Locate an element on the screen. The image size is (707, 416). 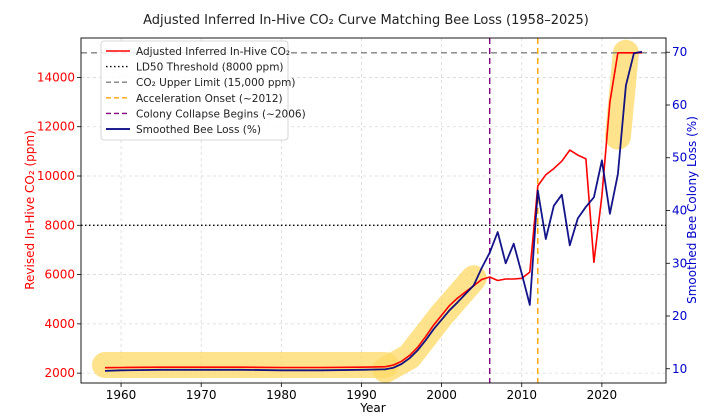
y-right-tick-label: 10 is located at coordinates (679, 369).